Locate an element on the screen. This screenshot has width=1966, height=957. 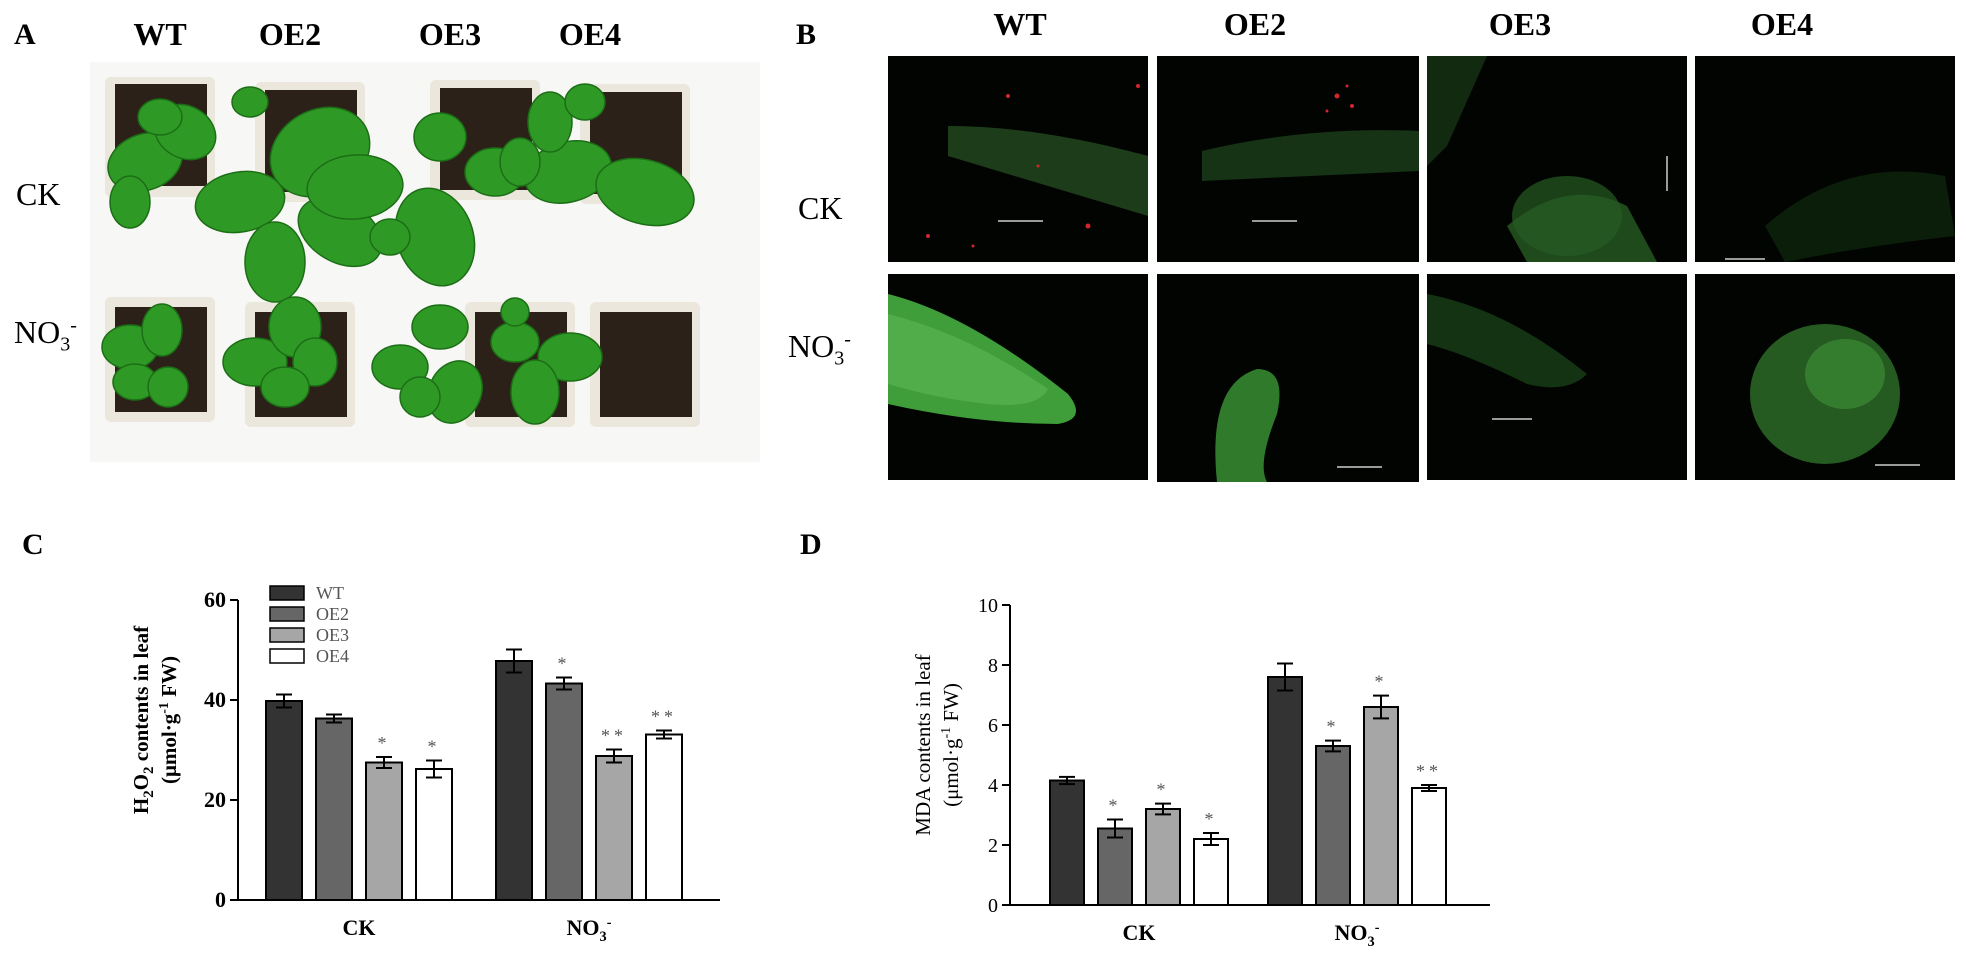
h2o2-y-tick-label: 60 is located at coordinates (215, 599).